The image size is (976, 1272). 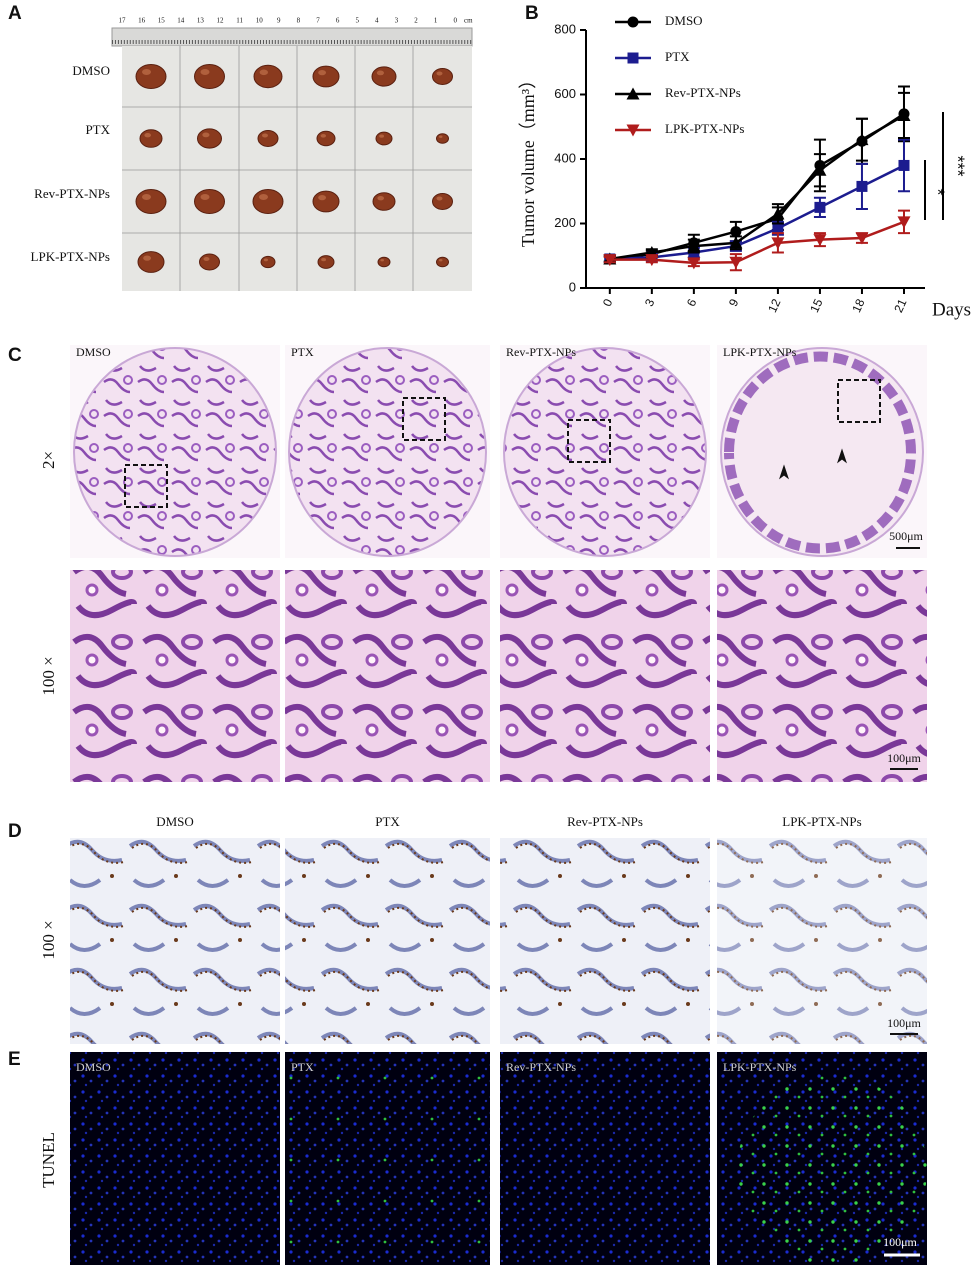 What do you see at coordinates (692, 302) in the screenshot?
I see `x-tick-label: 6` at bounding box center [692, 302].